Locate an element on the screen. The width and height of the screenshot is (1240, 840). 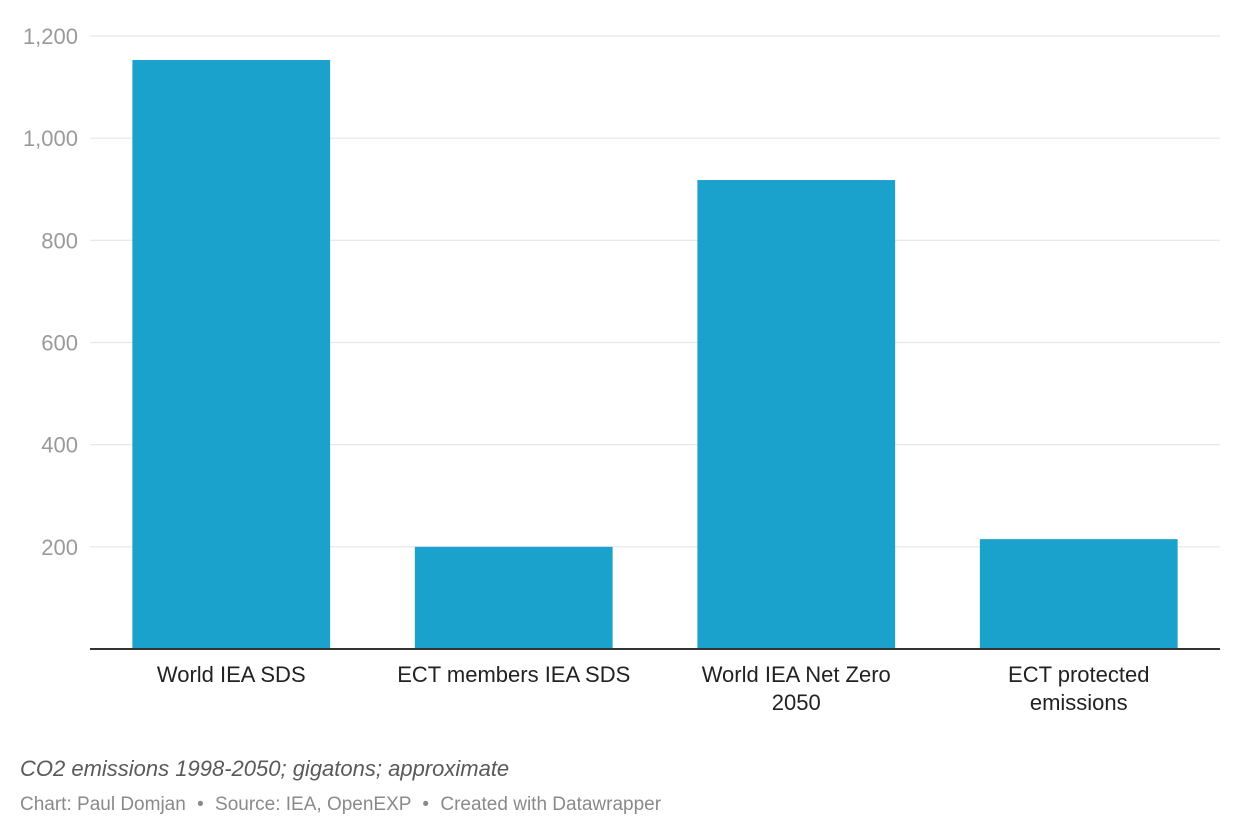
y-tick-label: 200 is located at coordinates (59, 547).